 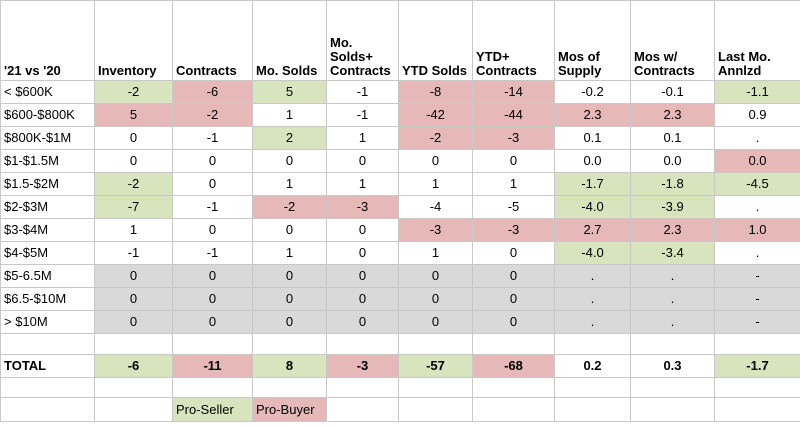 I want to click on table-cell: -68, so click(x=513, y=366).